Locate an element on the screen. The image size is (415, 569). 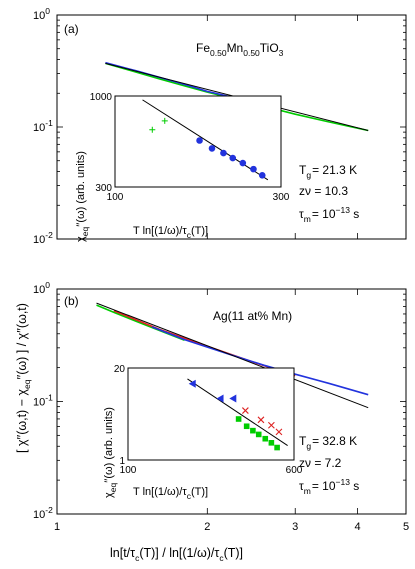
inset-a-marks is located at coordinates (205, 140).